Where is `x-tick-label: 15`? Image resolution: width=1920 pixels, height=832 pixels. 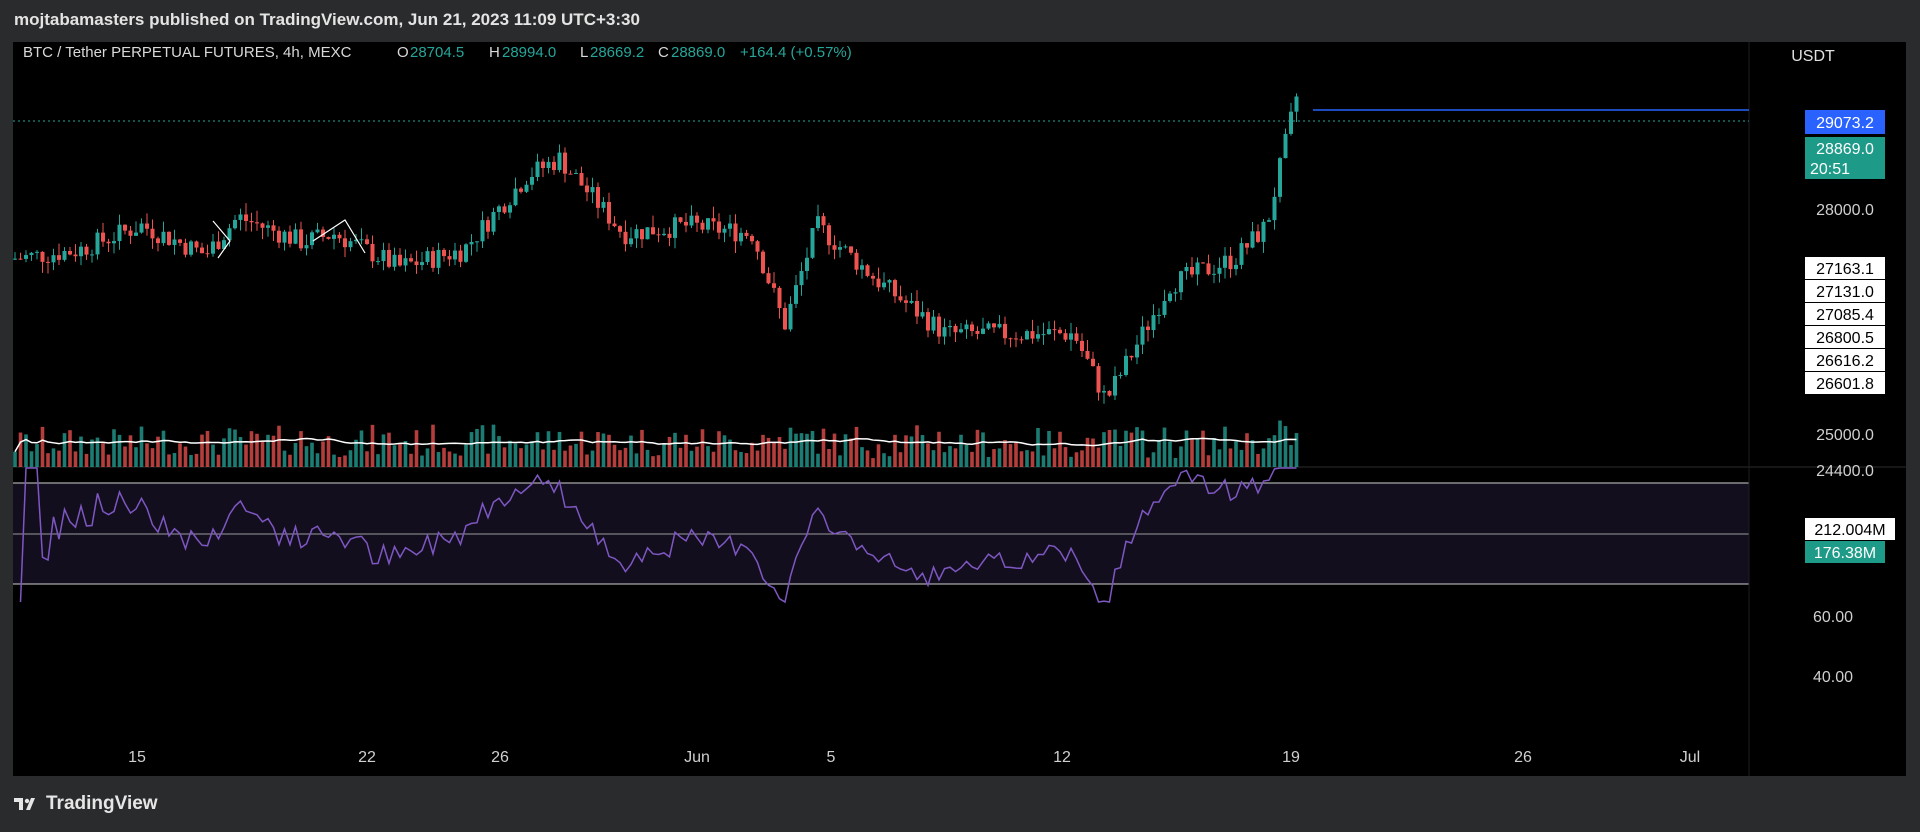 x-tick-label: 15 is located at coordinates (137, 757).